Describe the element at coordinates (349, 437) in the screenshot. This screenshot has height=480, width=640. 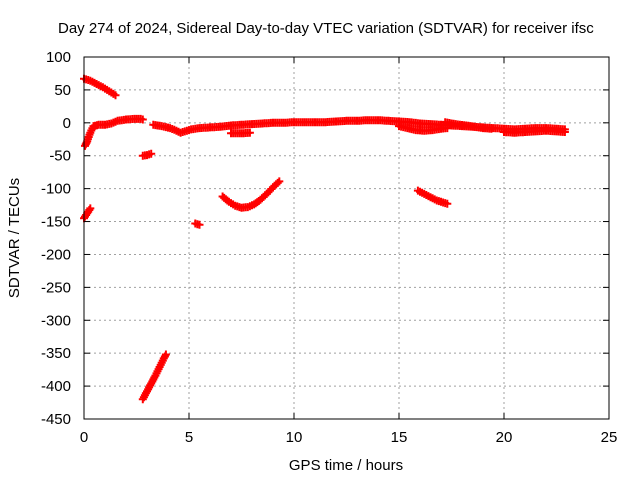
I see `x-tick-labels: 0 5 10 15 20 25` at that location.